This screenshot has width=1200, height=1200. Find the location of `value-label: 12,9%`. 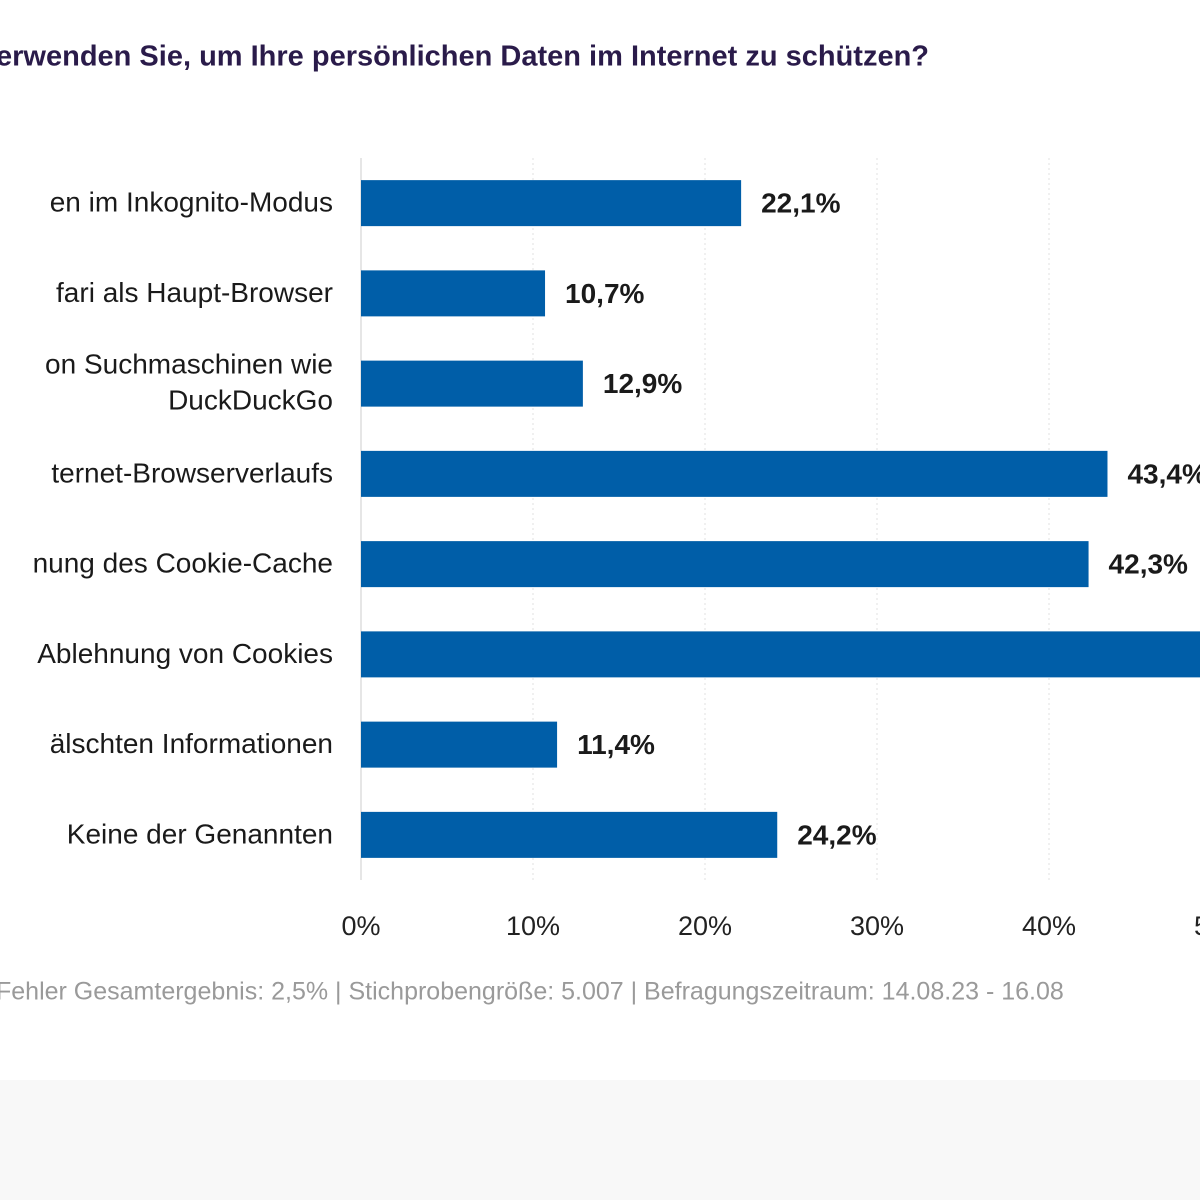

value-label: 12,9% is located at coordinates (642, 383).